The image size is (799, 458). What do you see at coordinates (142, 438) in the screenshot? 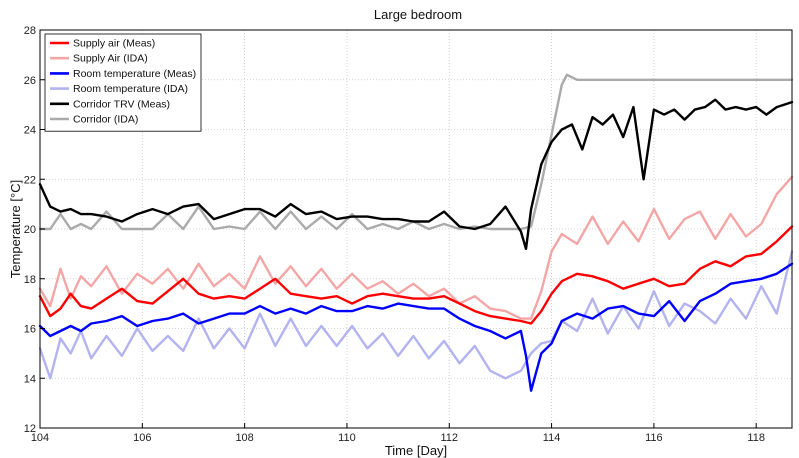
I see `x-tick-label: 106` at bounding box center [142, 438].